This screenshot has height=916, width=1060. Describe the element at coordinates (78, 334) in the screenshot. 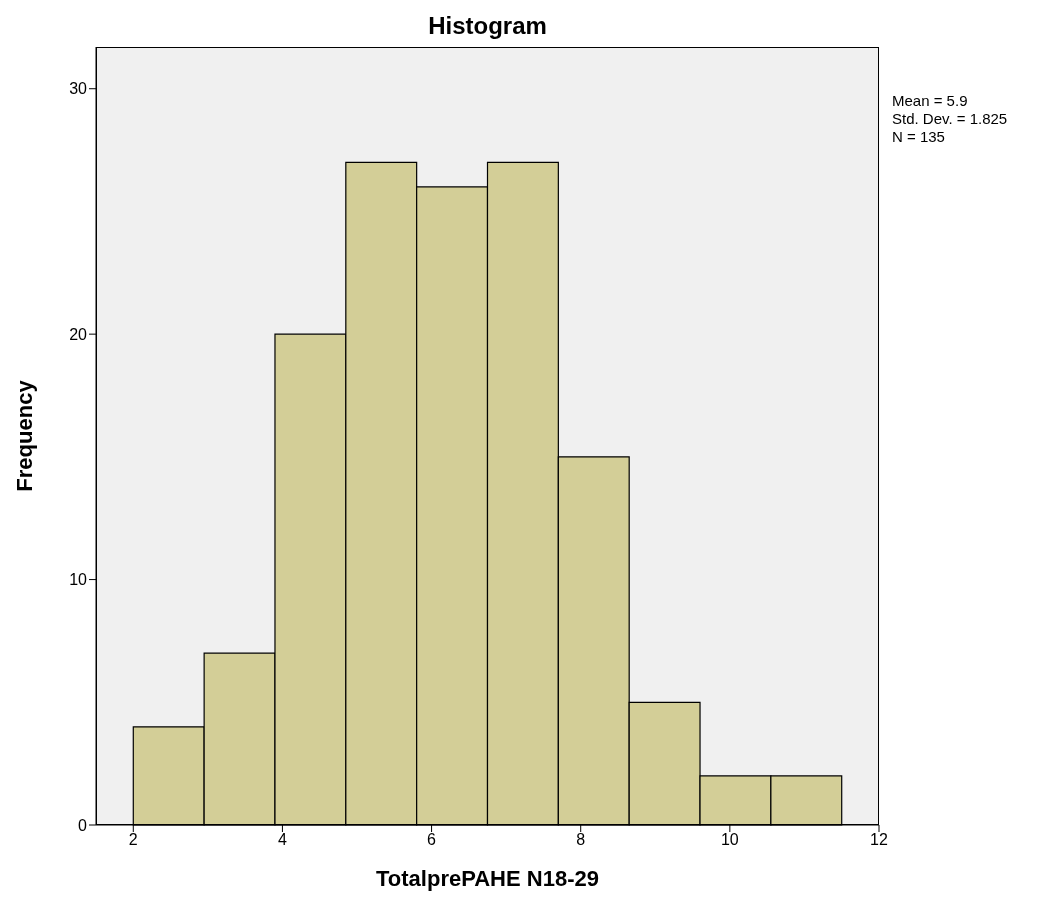

I see `y-tick-label: 20` at that location.